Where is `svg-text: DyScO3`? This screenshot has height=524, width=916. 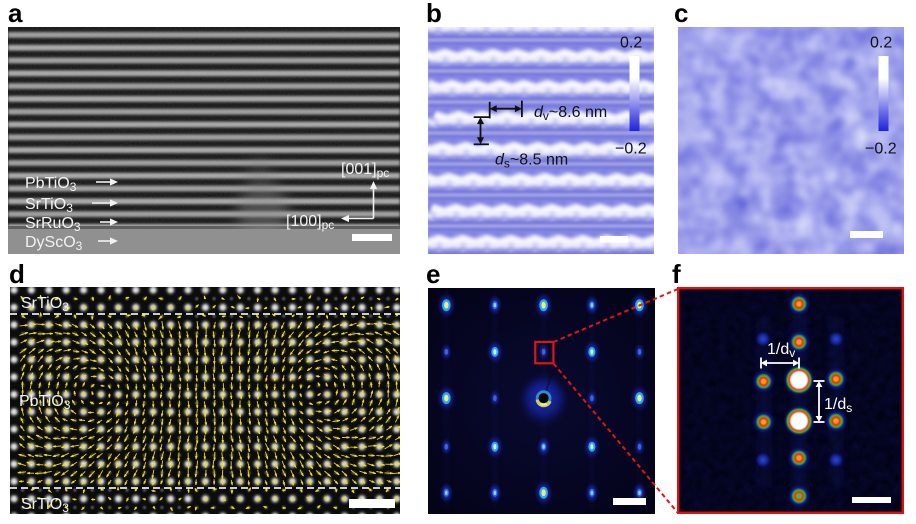 svg-text: DyScO3 is located at coordinates (54, 243).